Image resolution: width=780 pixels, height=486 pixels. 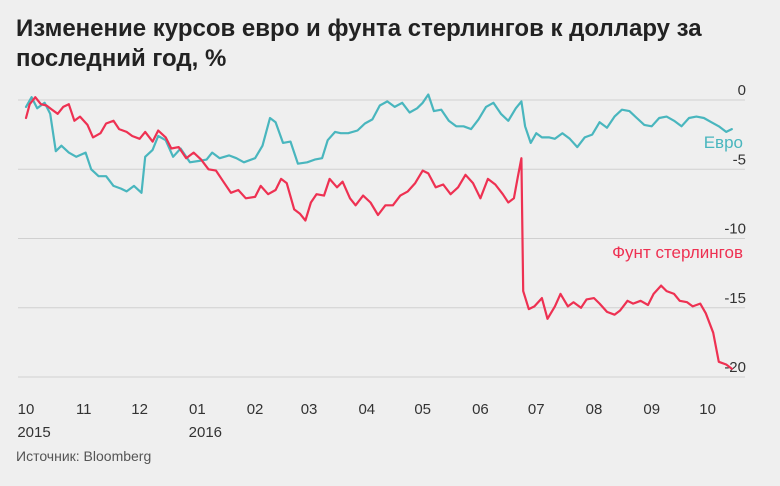 What do you see at coordinates (735, 298) in the screenshot?
I see `y-tick-label: -15` at bounding box center [735, 298].